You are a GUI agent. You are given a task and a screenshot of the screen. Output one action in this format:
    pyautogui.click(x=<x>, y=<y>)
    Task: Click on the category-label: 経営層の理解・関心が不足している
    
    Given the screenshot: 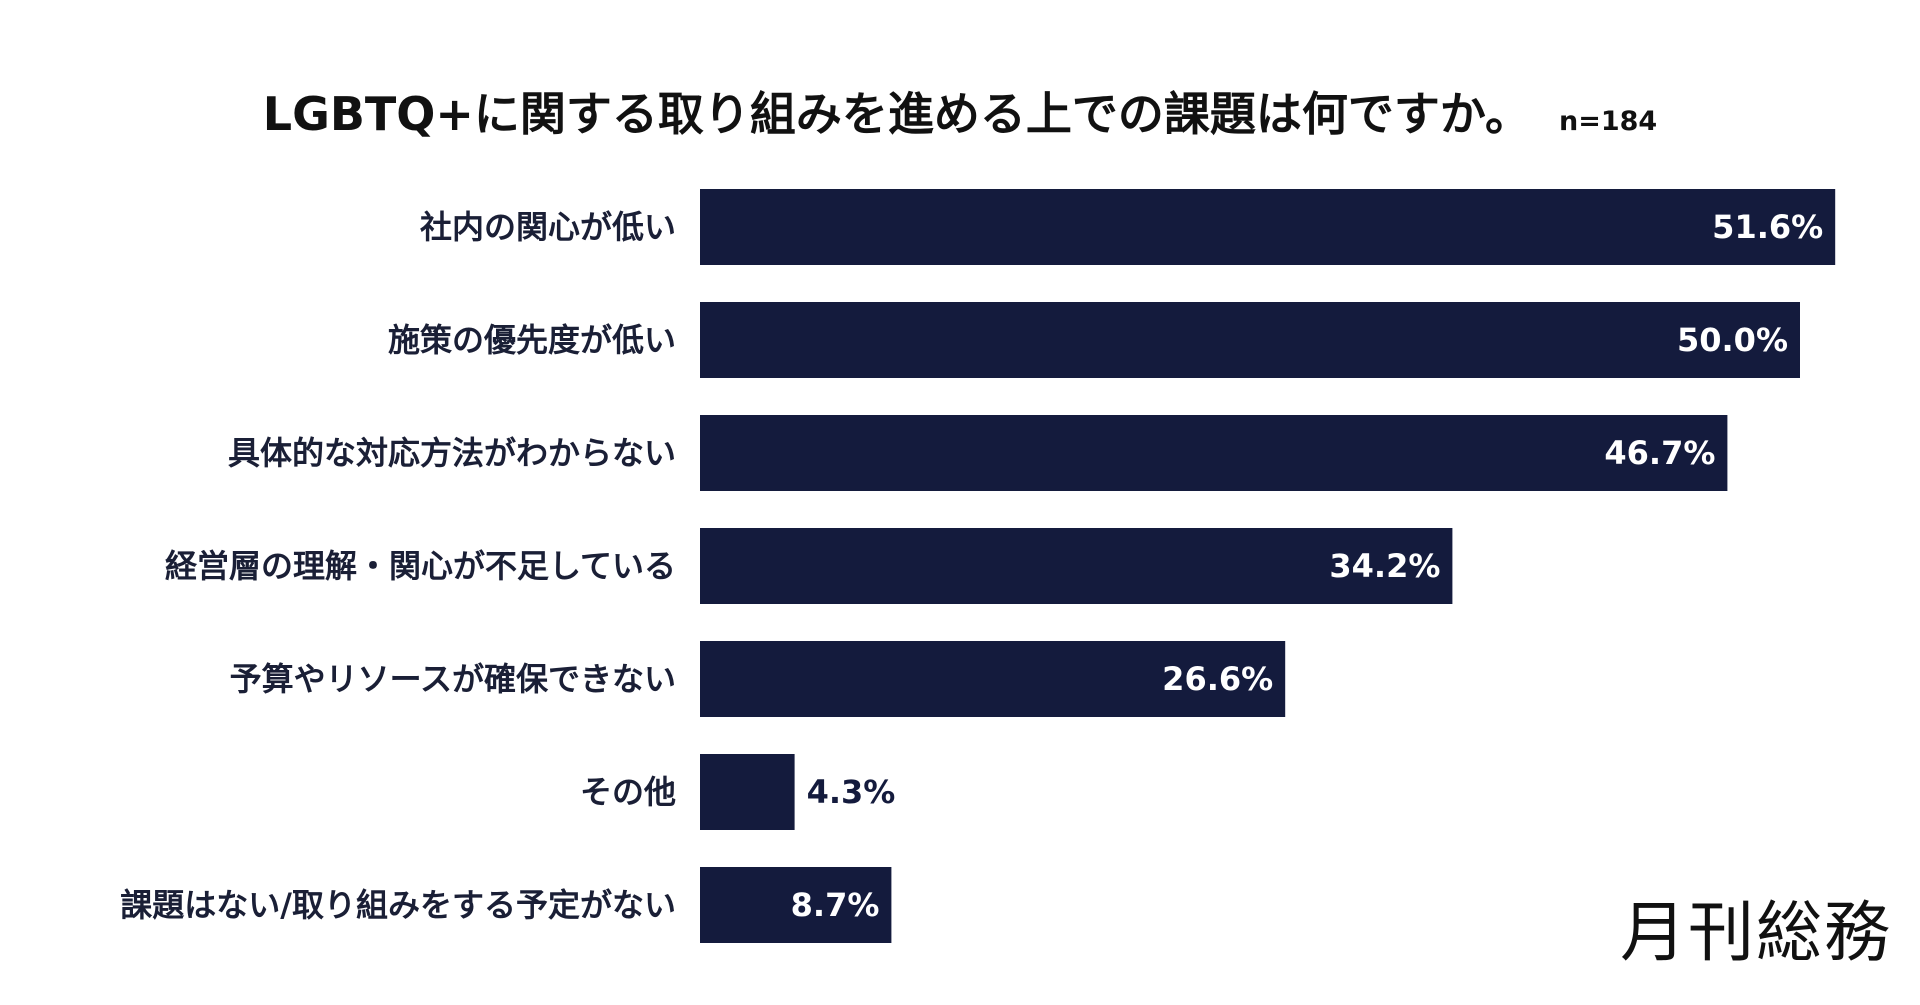 What is the action you would take?
    pyautogui.click(x=420, y=566)
    